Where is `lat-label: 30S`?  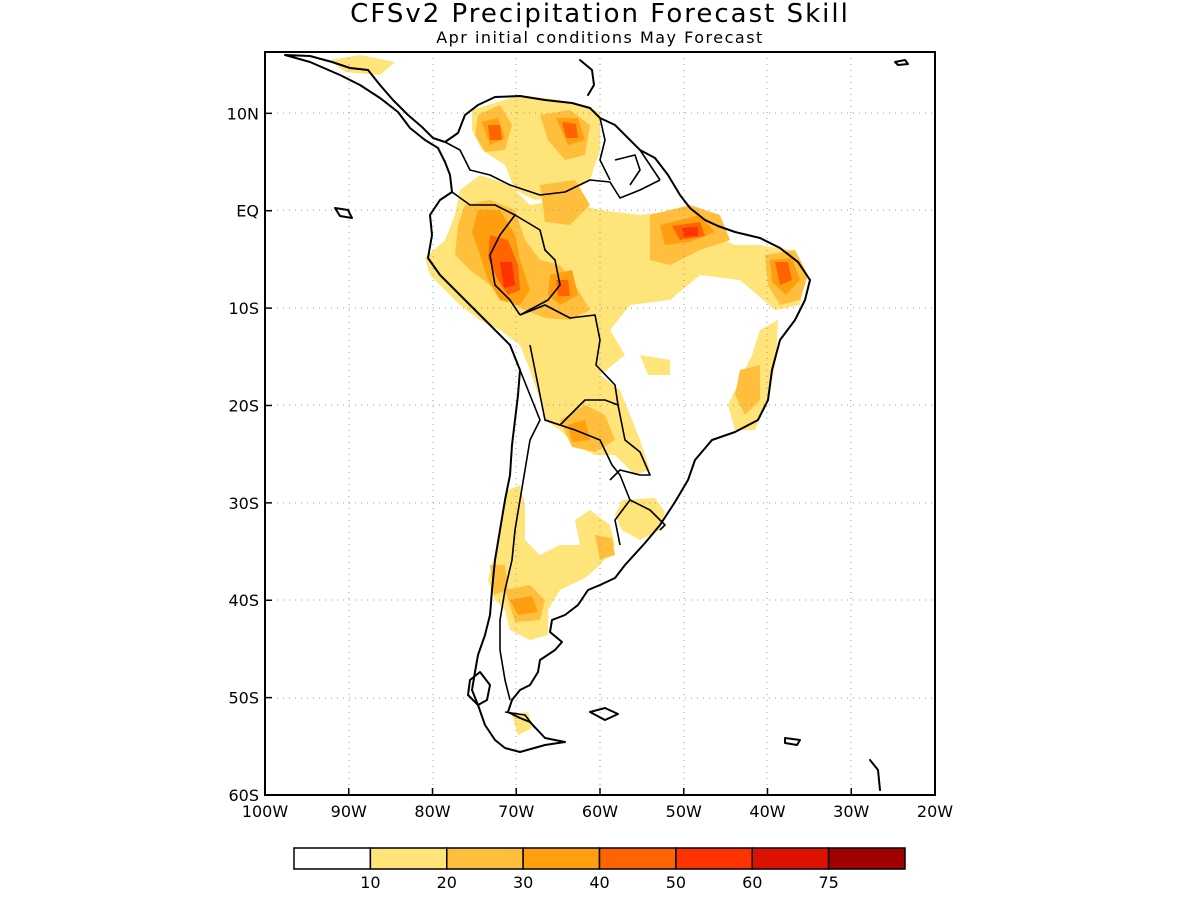 lat-label: 30S is located at coordinates (243, 503).